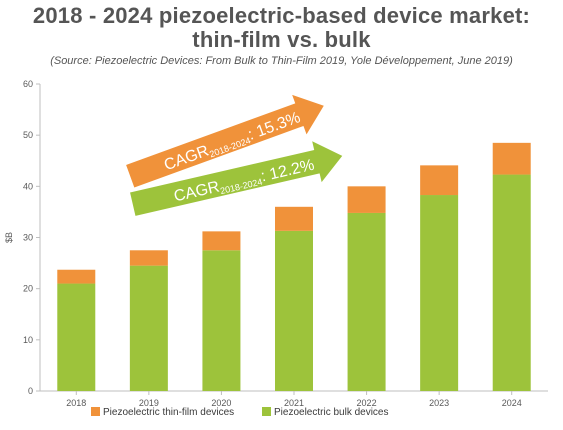  What do you see at coordinates (28, 289) in the screenshot?
I see `y-tick-label: 20` at bounding box center [28, 289].